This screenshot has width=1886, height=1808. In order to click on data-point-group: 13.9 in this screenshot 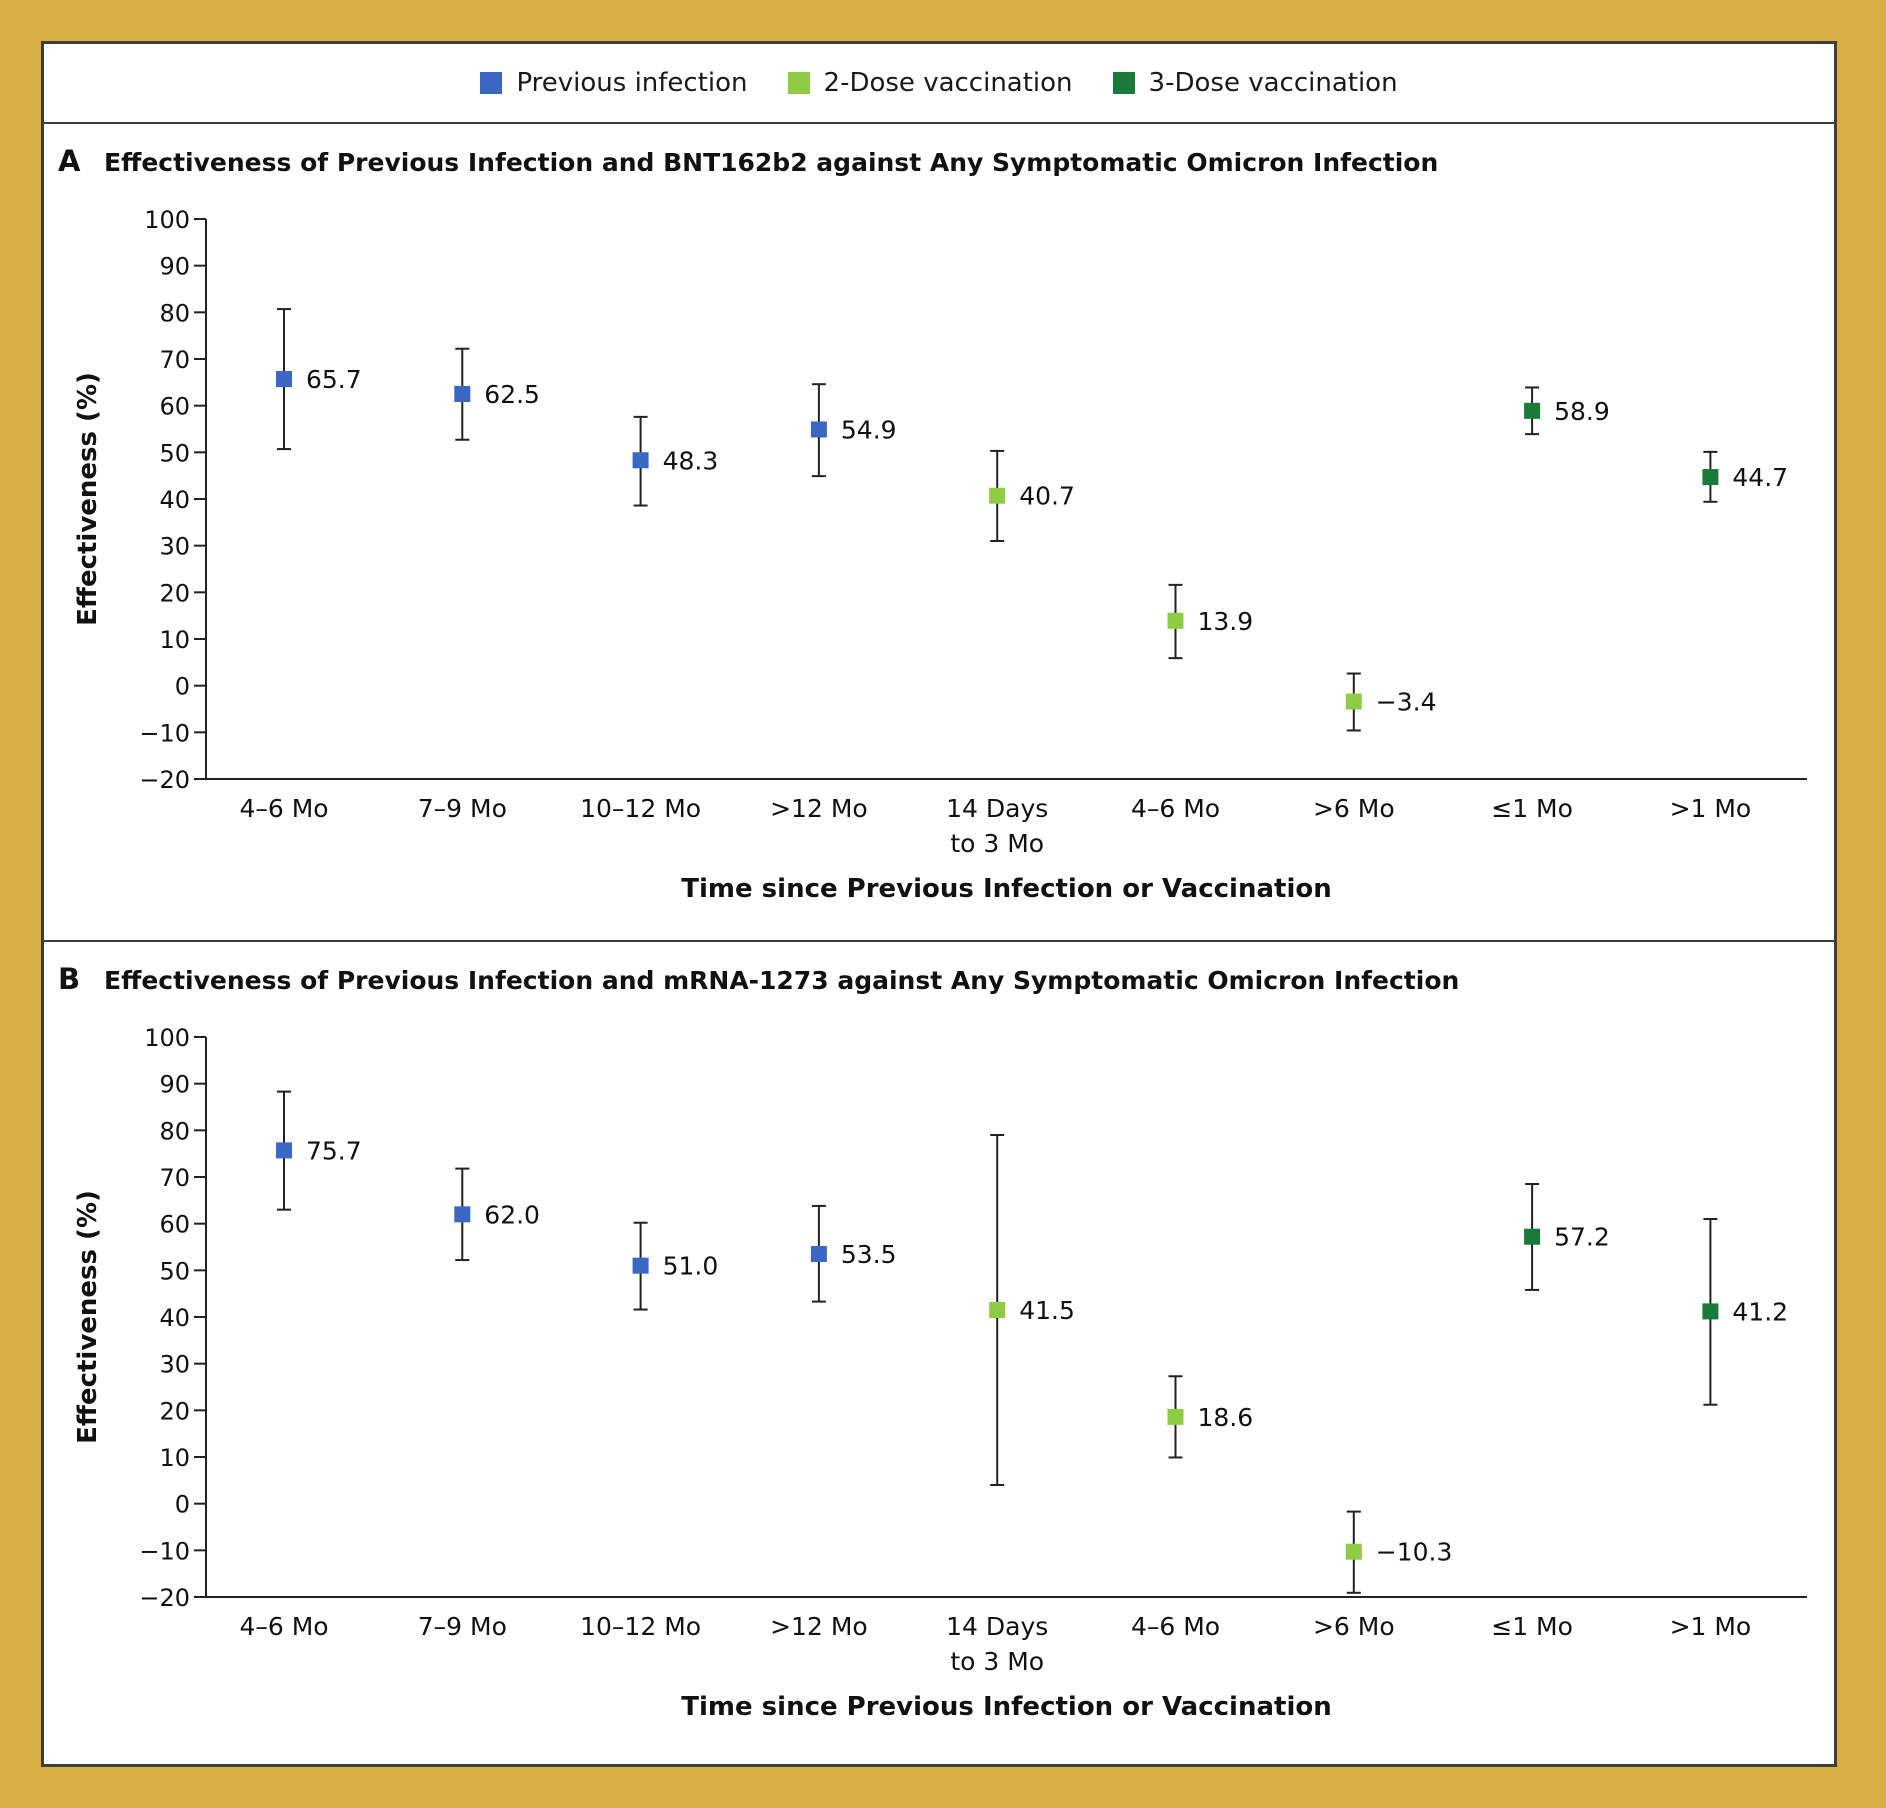, I will do `click(1210, 621)`.